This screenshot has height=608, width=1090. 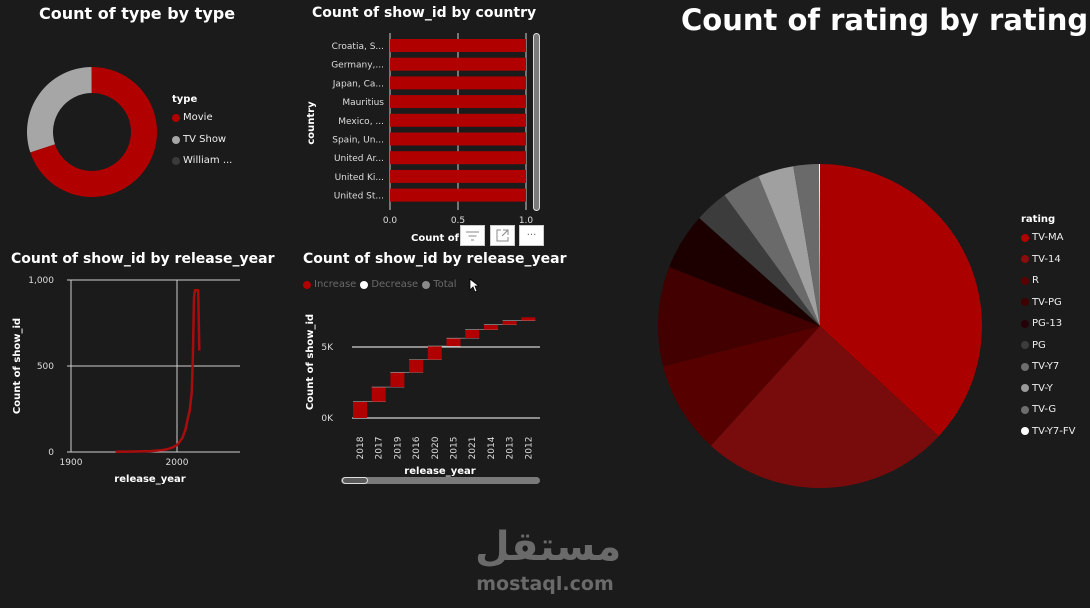 What do you see at coordinates (1047, 302) in the screenshot?
I see `legend-label: TV-PG` at bounding box center [1047, 302].